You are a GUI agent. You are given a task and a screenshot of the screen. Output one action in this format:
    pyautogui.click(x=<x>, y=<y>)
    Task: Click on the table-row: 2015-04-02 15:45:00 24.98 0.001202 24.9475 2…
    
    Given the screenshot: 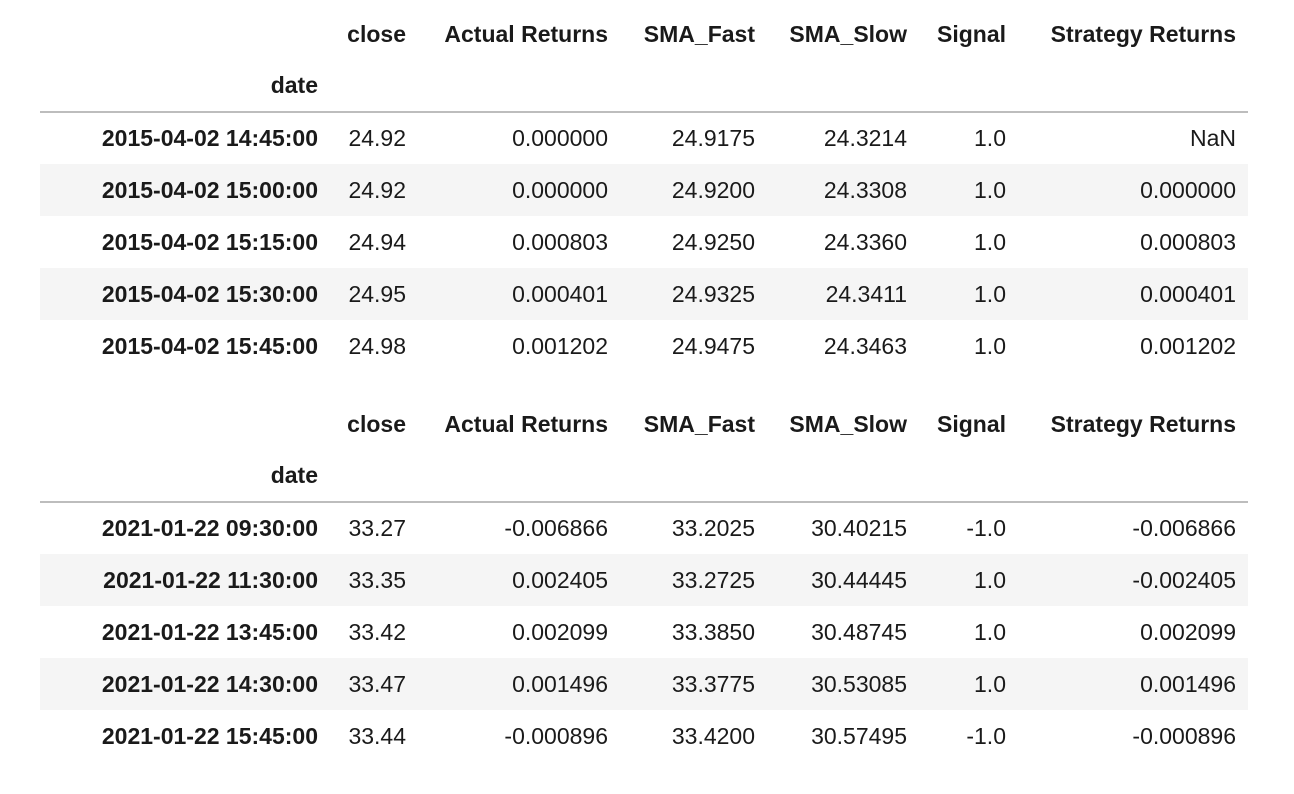 What is the action you would take?
    pyautogui.click(x=644, y=346)
    